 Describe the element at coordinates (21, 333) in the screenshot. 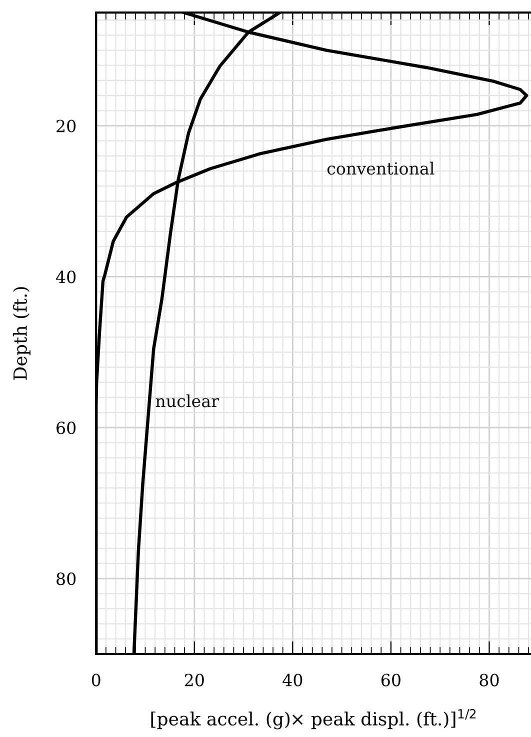

I see `y-axis-title: Depth (ft.)` at that location.